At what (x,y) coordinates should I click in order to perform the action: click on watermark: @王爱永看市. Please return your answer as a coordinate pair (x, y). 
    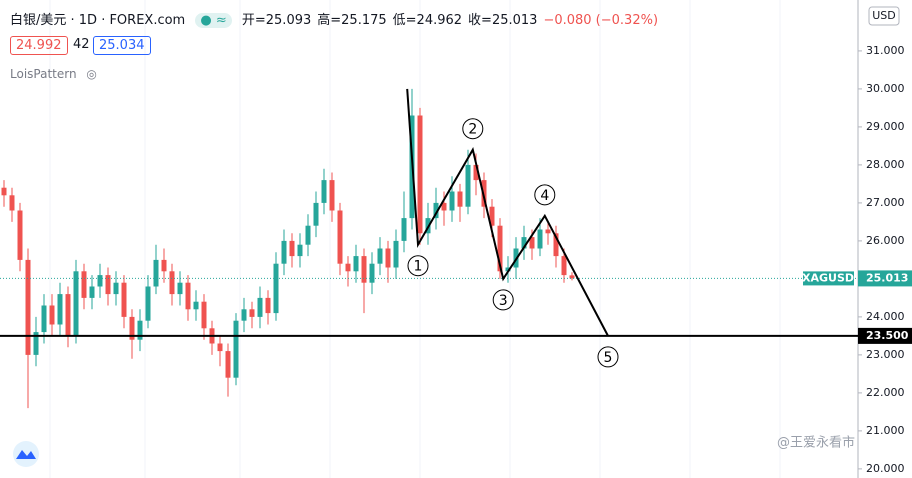
    Looking at the image, I should click on (816, 443).